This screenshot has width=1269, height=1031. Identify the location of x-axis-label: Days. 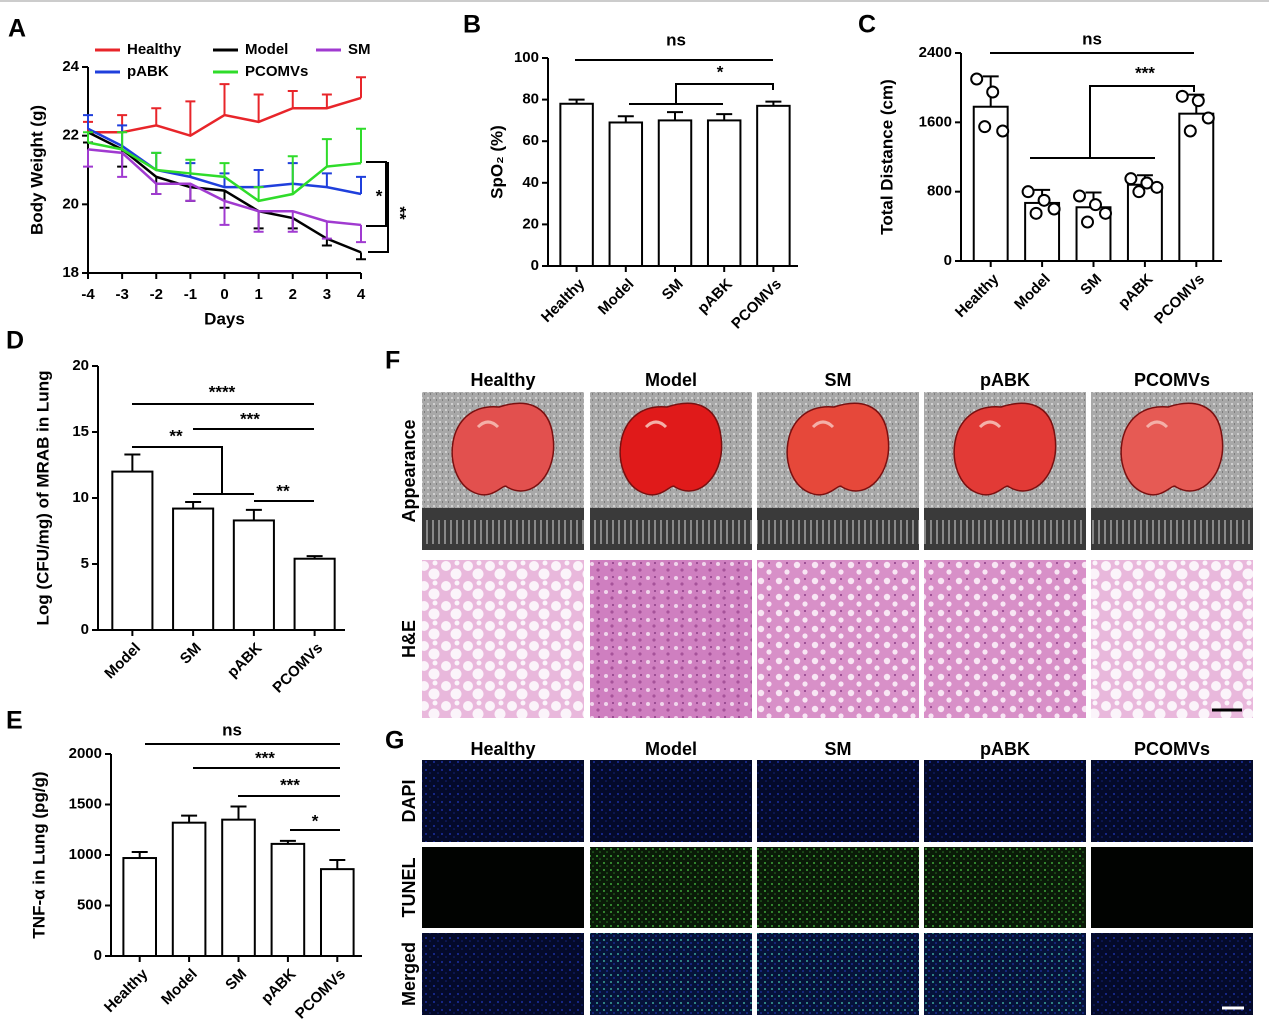
(224, 318).